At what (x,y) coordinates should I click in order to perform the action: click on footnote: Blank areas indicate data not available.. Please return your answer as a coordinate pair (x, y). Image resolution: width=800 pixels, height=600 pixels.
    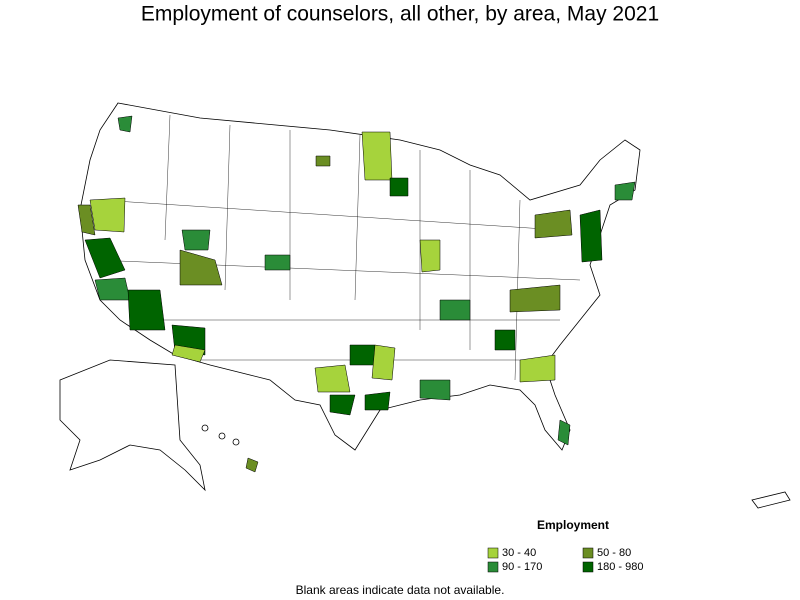
    Looking at the image, I should click on (400, 590).